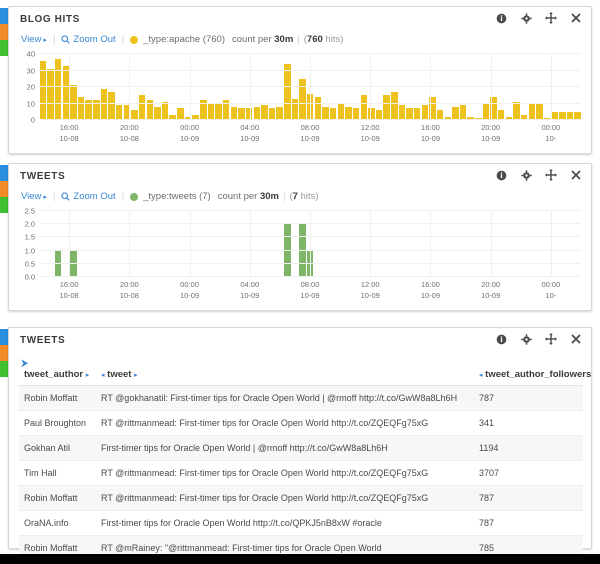 The height and width of the screenshot is (564, 600). I want to click on column-header-tweet-author-followers: ◂ tweet_author_followers, so click(532, 376).